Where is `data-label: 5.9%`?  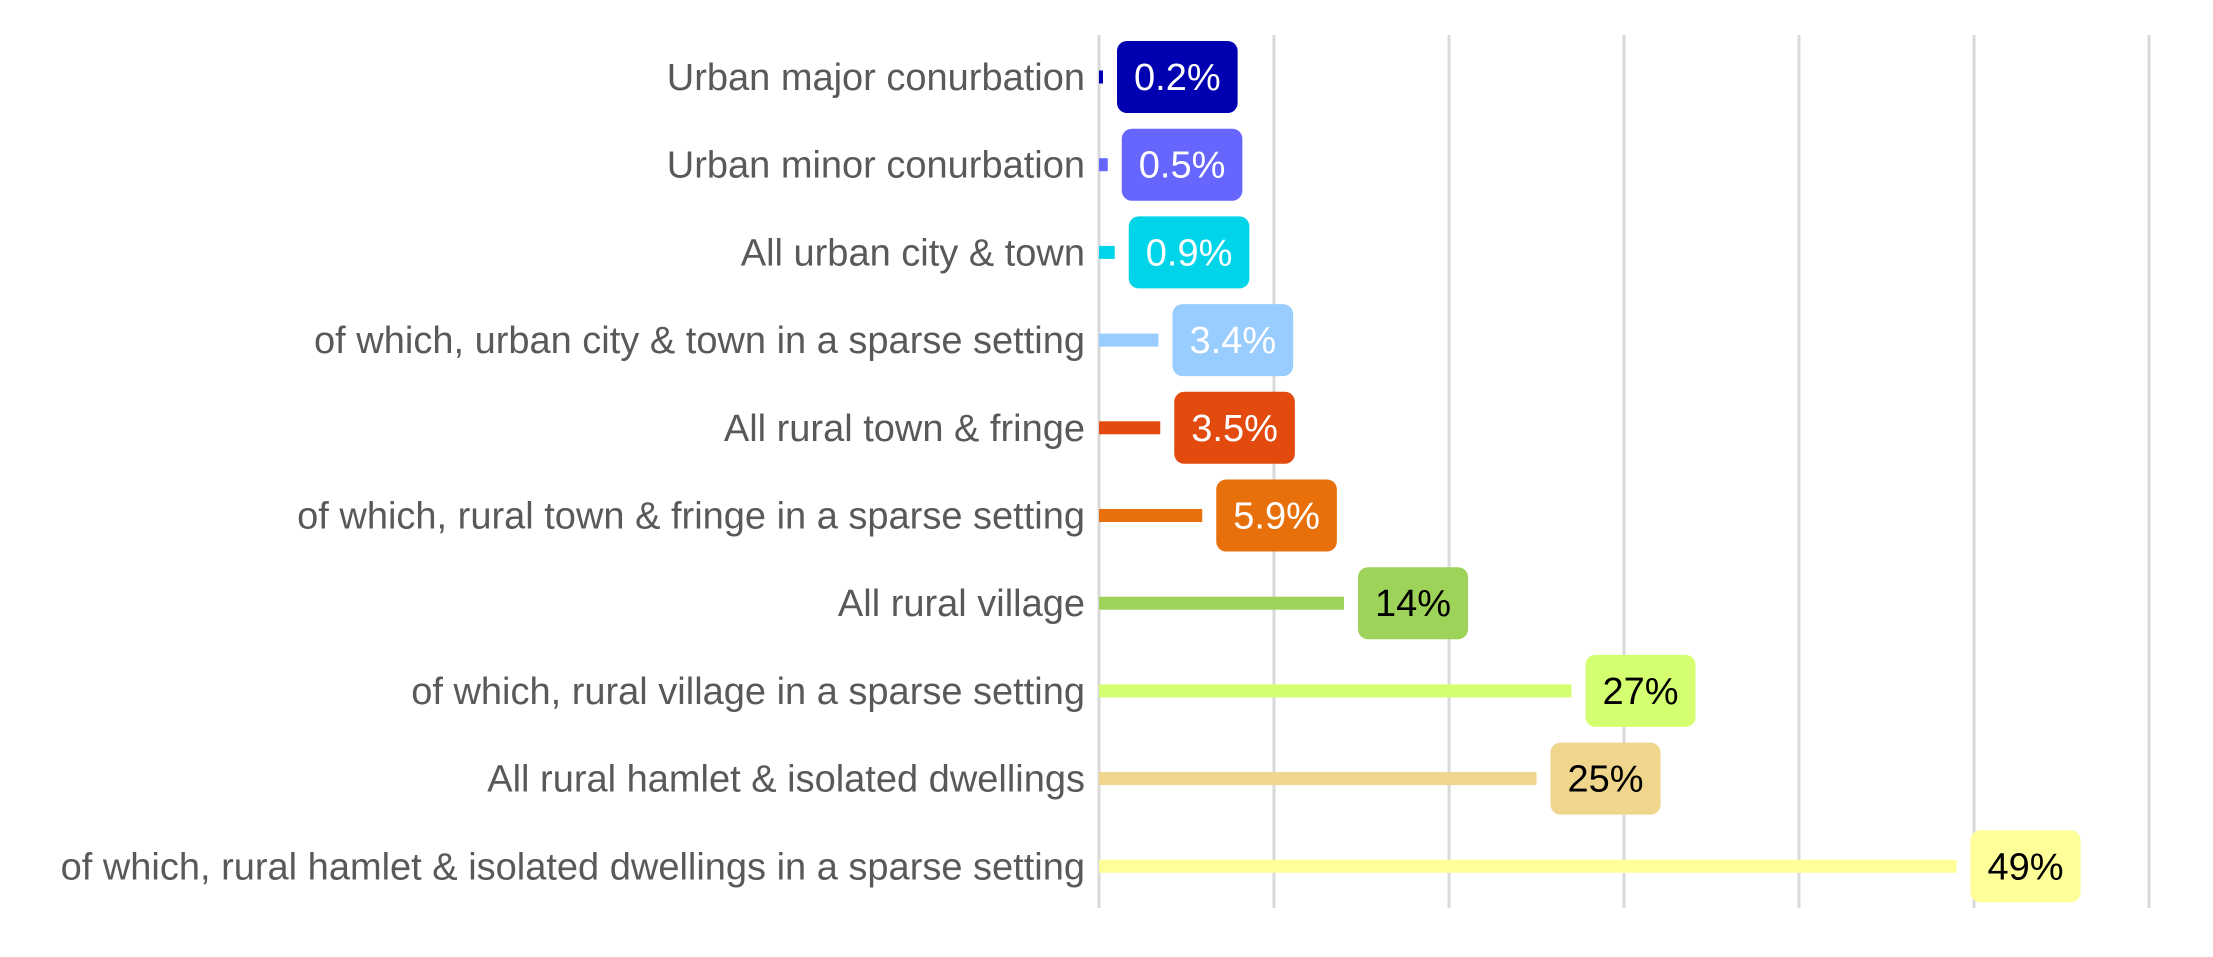 data-label: 5.9% is located at coordinates (1276, 515).